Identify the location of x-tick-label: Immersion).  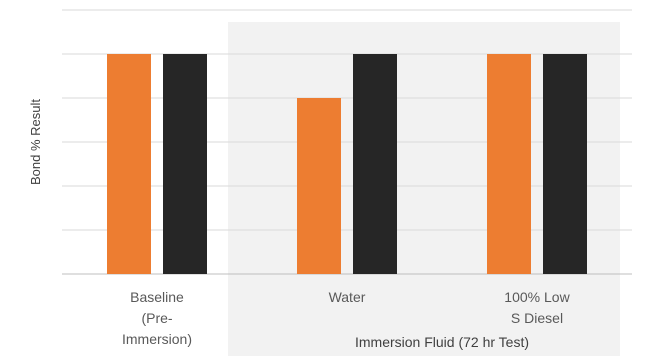
(157, 339).